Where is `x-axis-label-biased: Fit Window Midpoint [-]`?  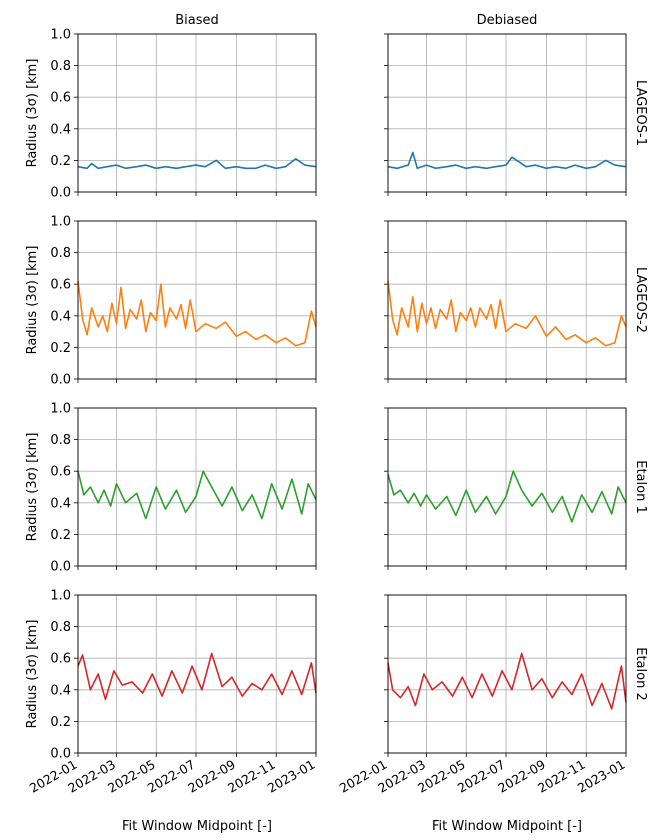 x-axis-label-biased: Fit Window Midpoint [-] is located at coordinates (197, 826).